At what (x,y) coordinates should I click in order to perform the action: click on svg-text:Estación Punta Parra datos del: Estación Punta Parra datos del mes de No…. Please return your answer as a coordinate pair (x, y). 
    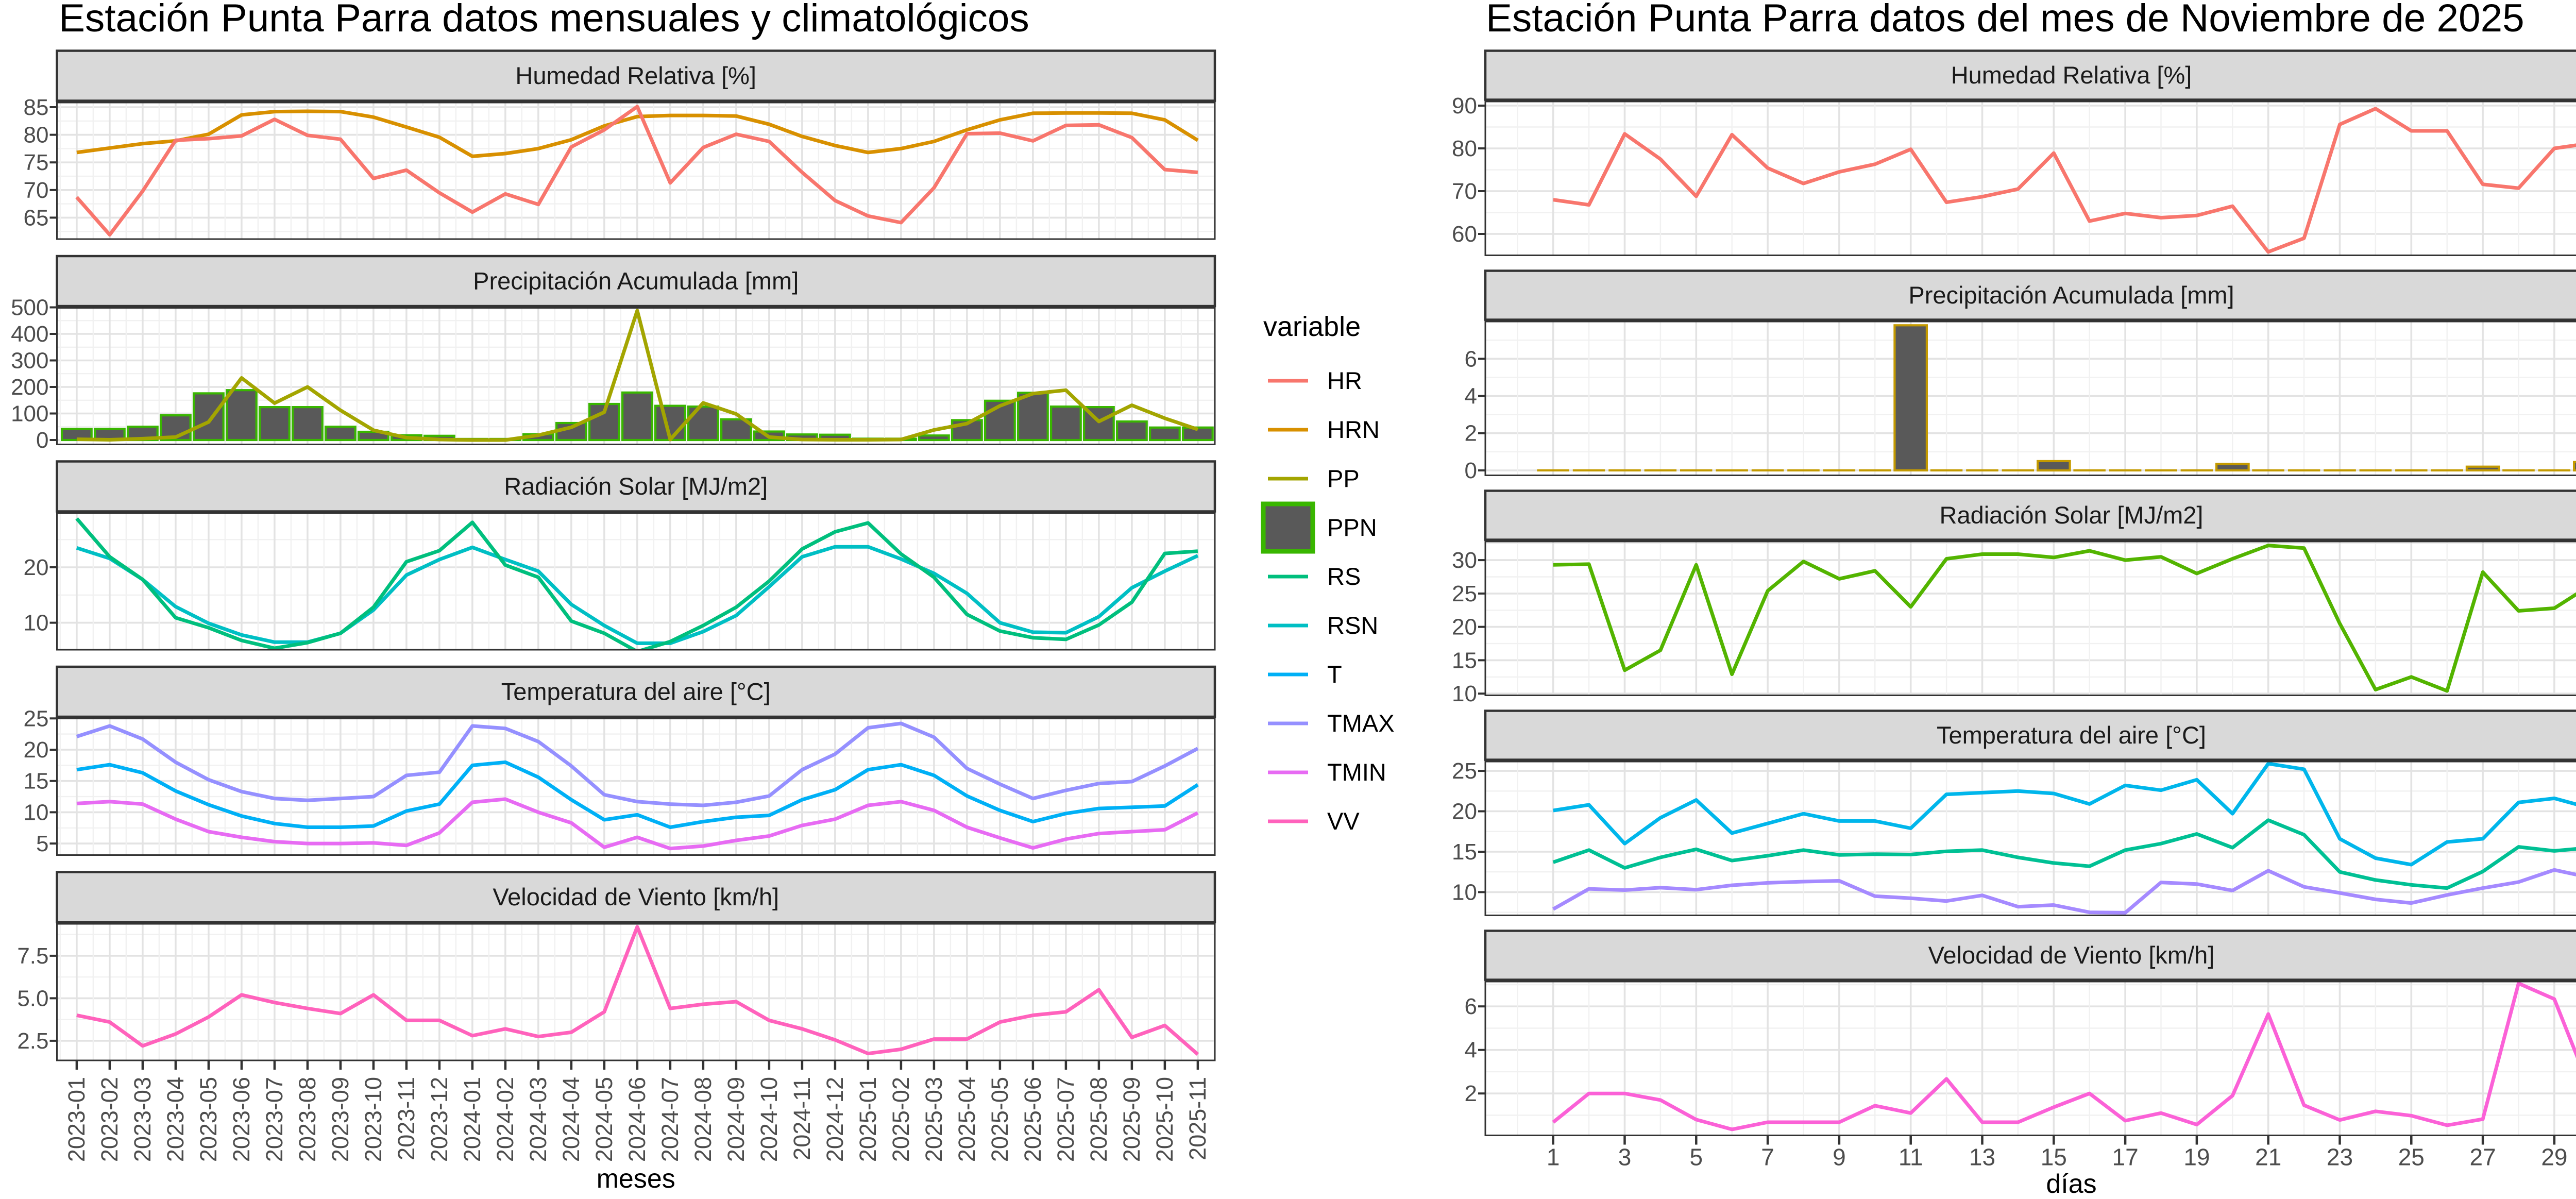
    Looking at the image, I should click on (2005, 20).